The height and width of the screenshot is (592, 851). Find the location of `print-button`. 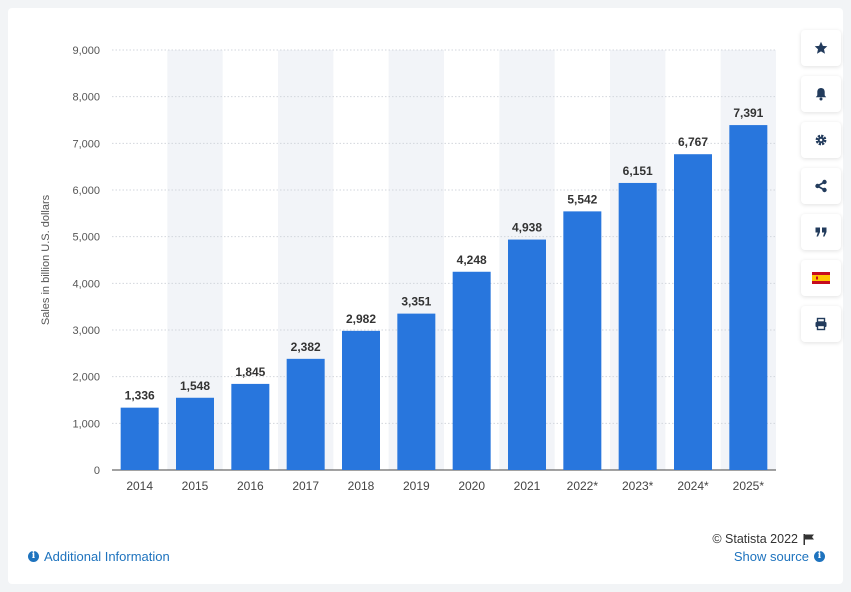

print-button is located at coordinates (821, 324).